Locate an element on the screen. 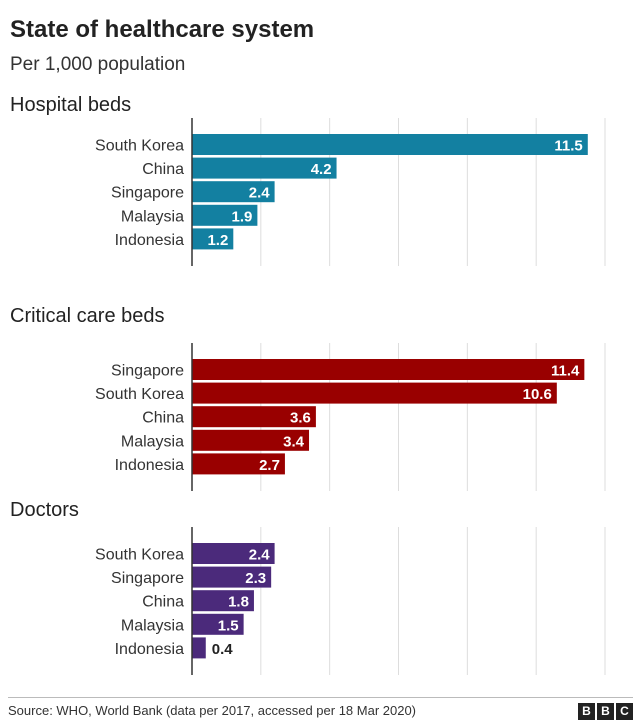 Image resolution: width=641 pixels, height=725 pixels. data-label: 2.7 is located at coordinates (269, 465).